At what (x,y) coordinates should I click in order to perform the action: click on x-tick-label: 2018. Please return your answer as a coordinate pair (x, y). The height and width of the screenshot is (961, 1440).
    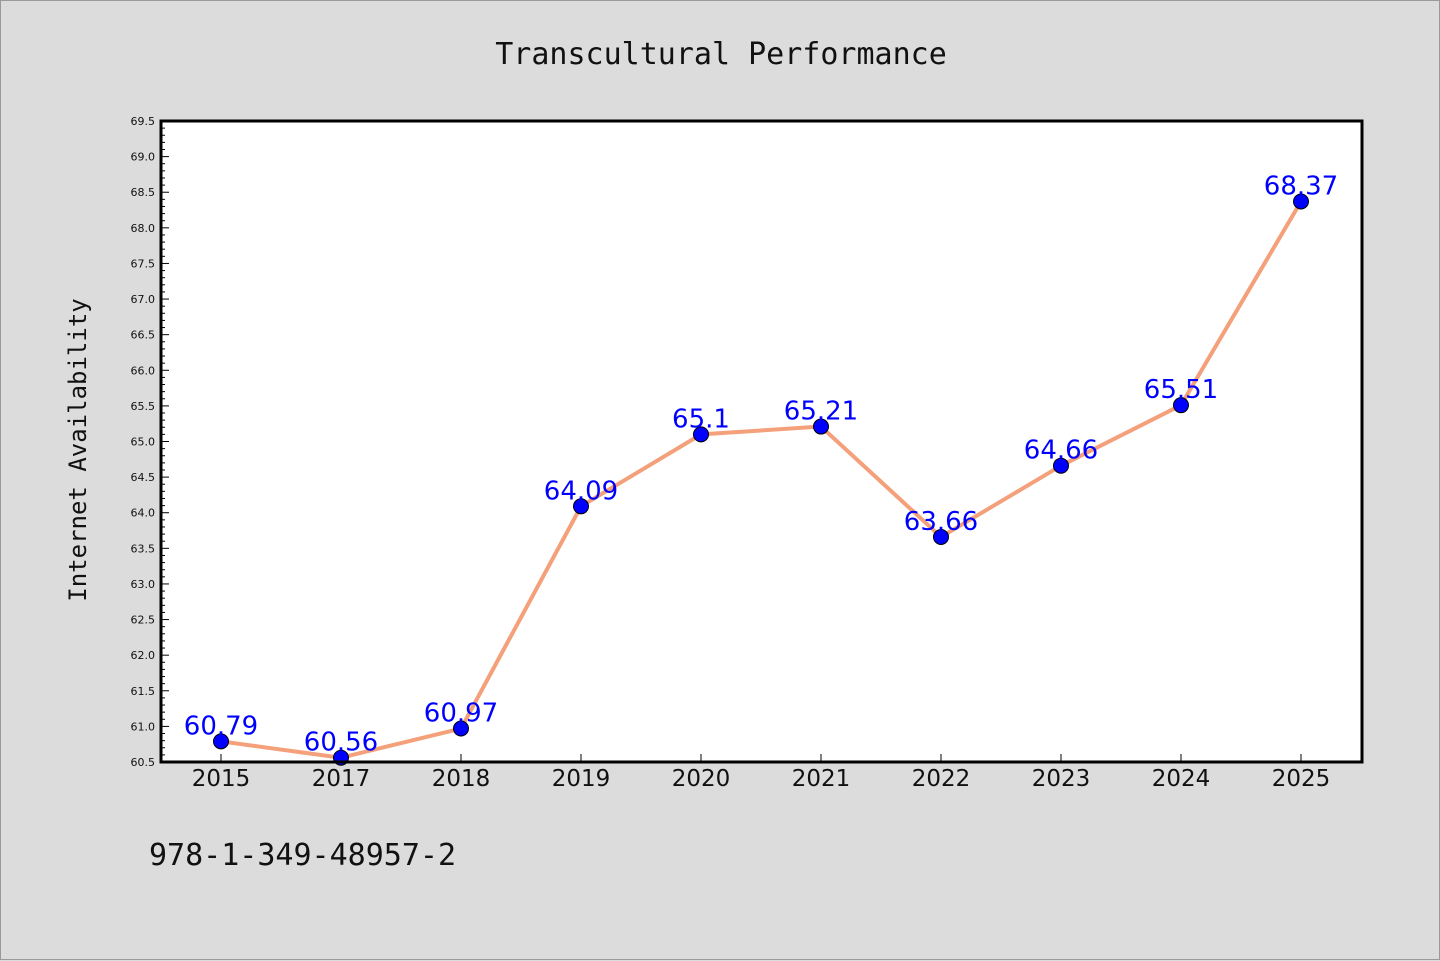
    Looking at the image, I should click on (461, 779).